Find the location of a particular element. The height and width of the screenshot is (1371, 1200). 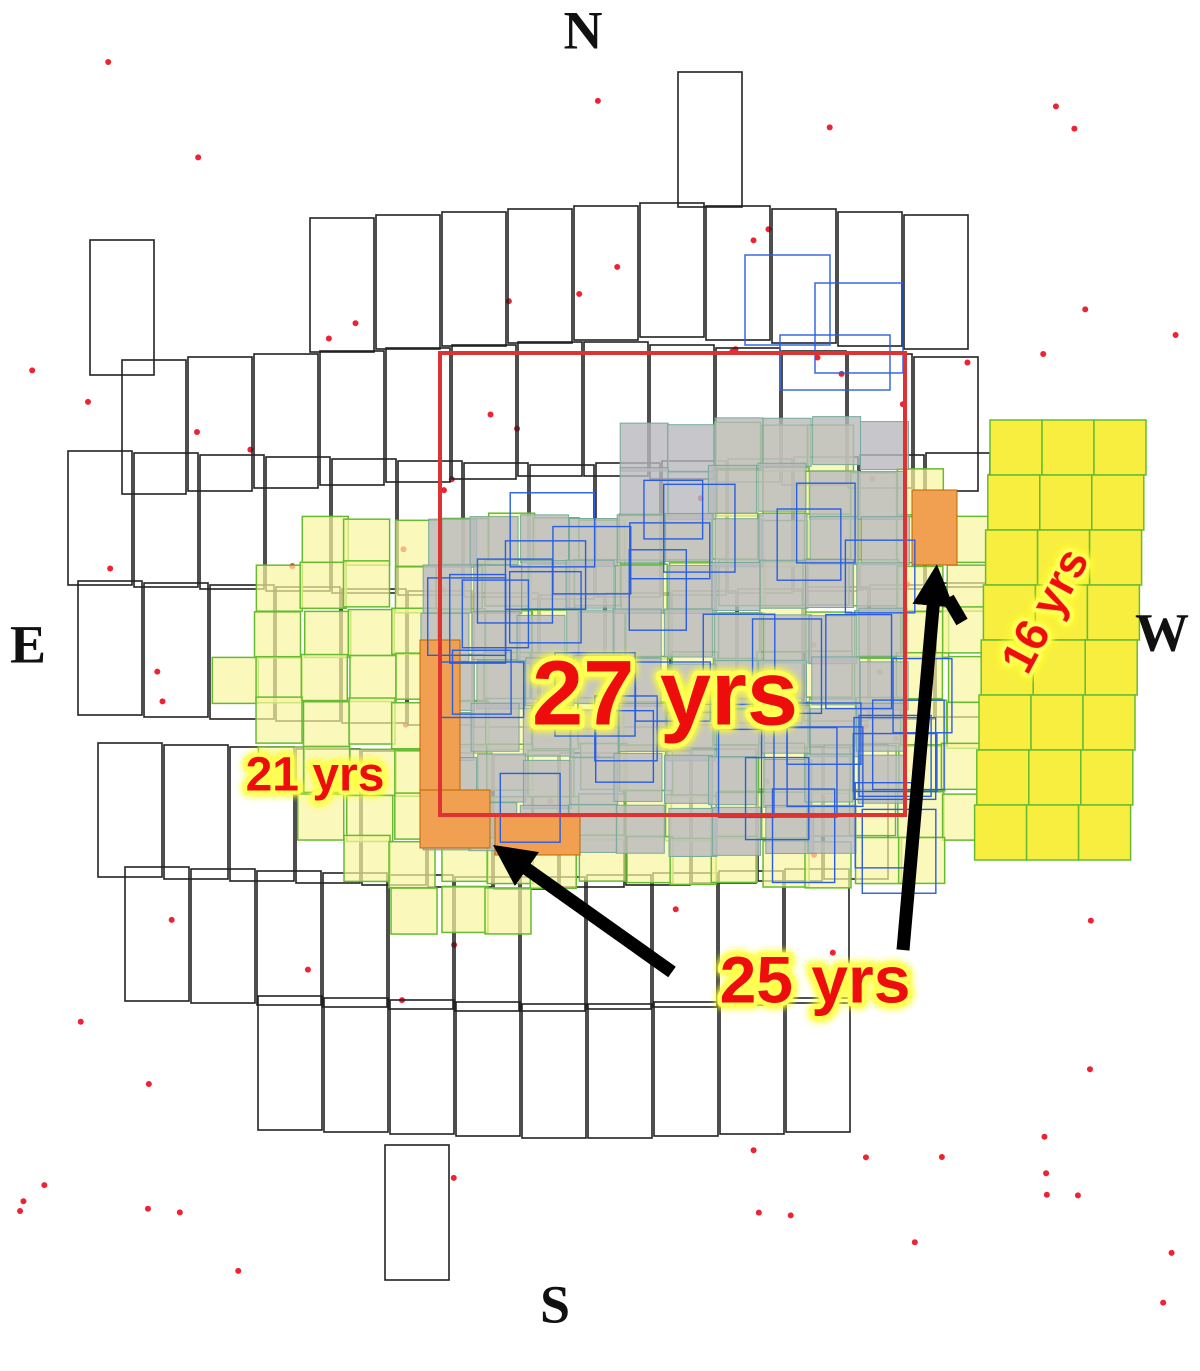

orange-field is located at coordinates (455, 819).